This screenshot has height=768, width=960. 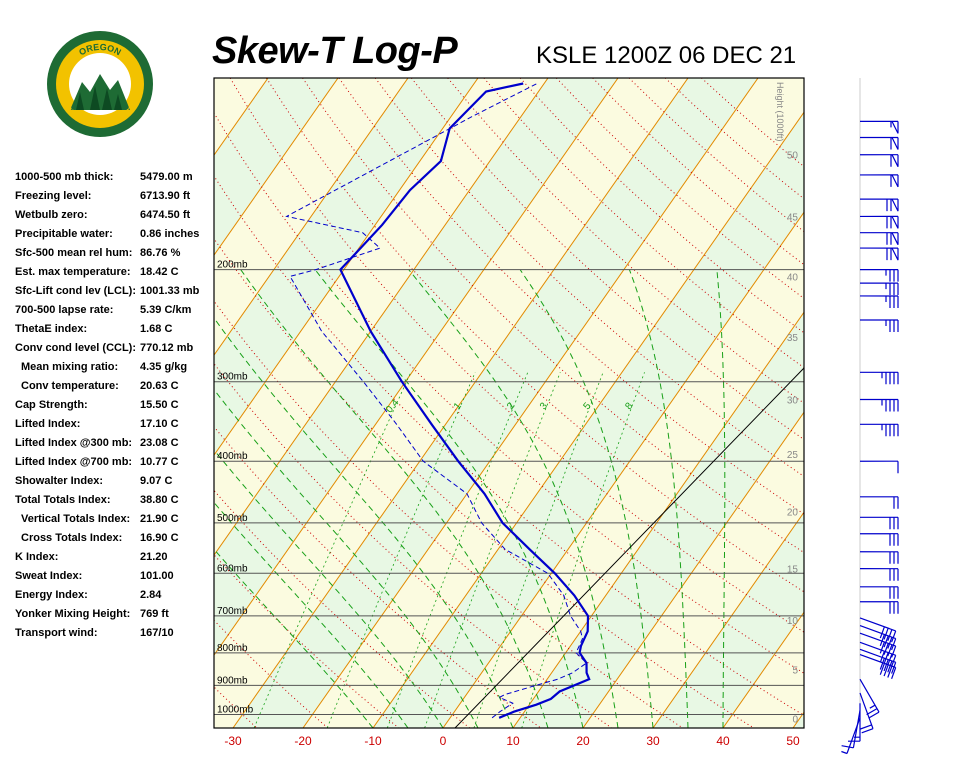 What do you see at coordinates (73, 272) in the screenshot?
I see `index-label: Est. max temperature:` at bounding box center [73, 272].